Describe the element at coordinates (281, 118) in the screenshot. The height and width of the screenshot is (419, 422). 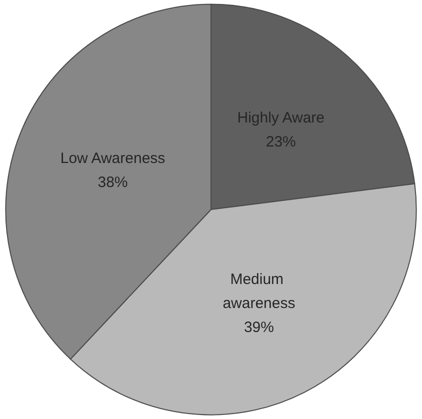
I see `slice-label: Highly Aware` at that location.